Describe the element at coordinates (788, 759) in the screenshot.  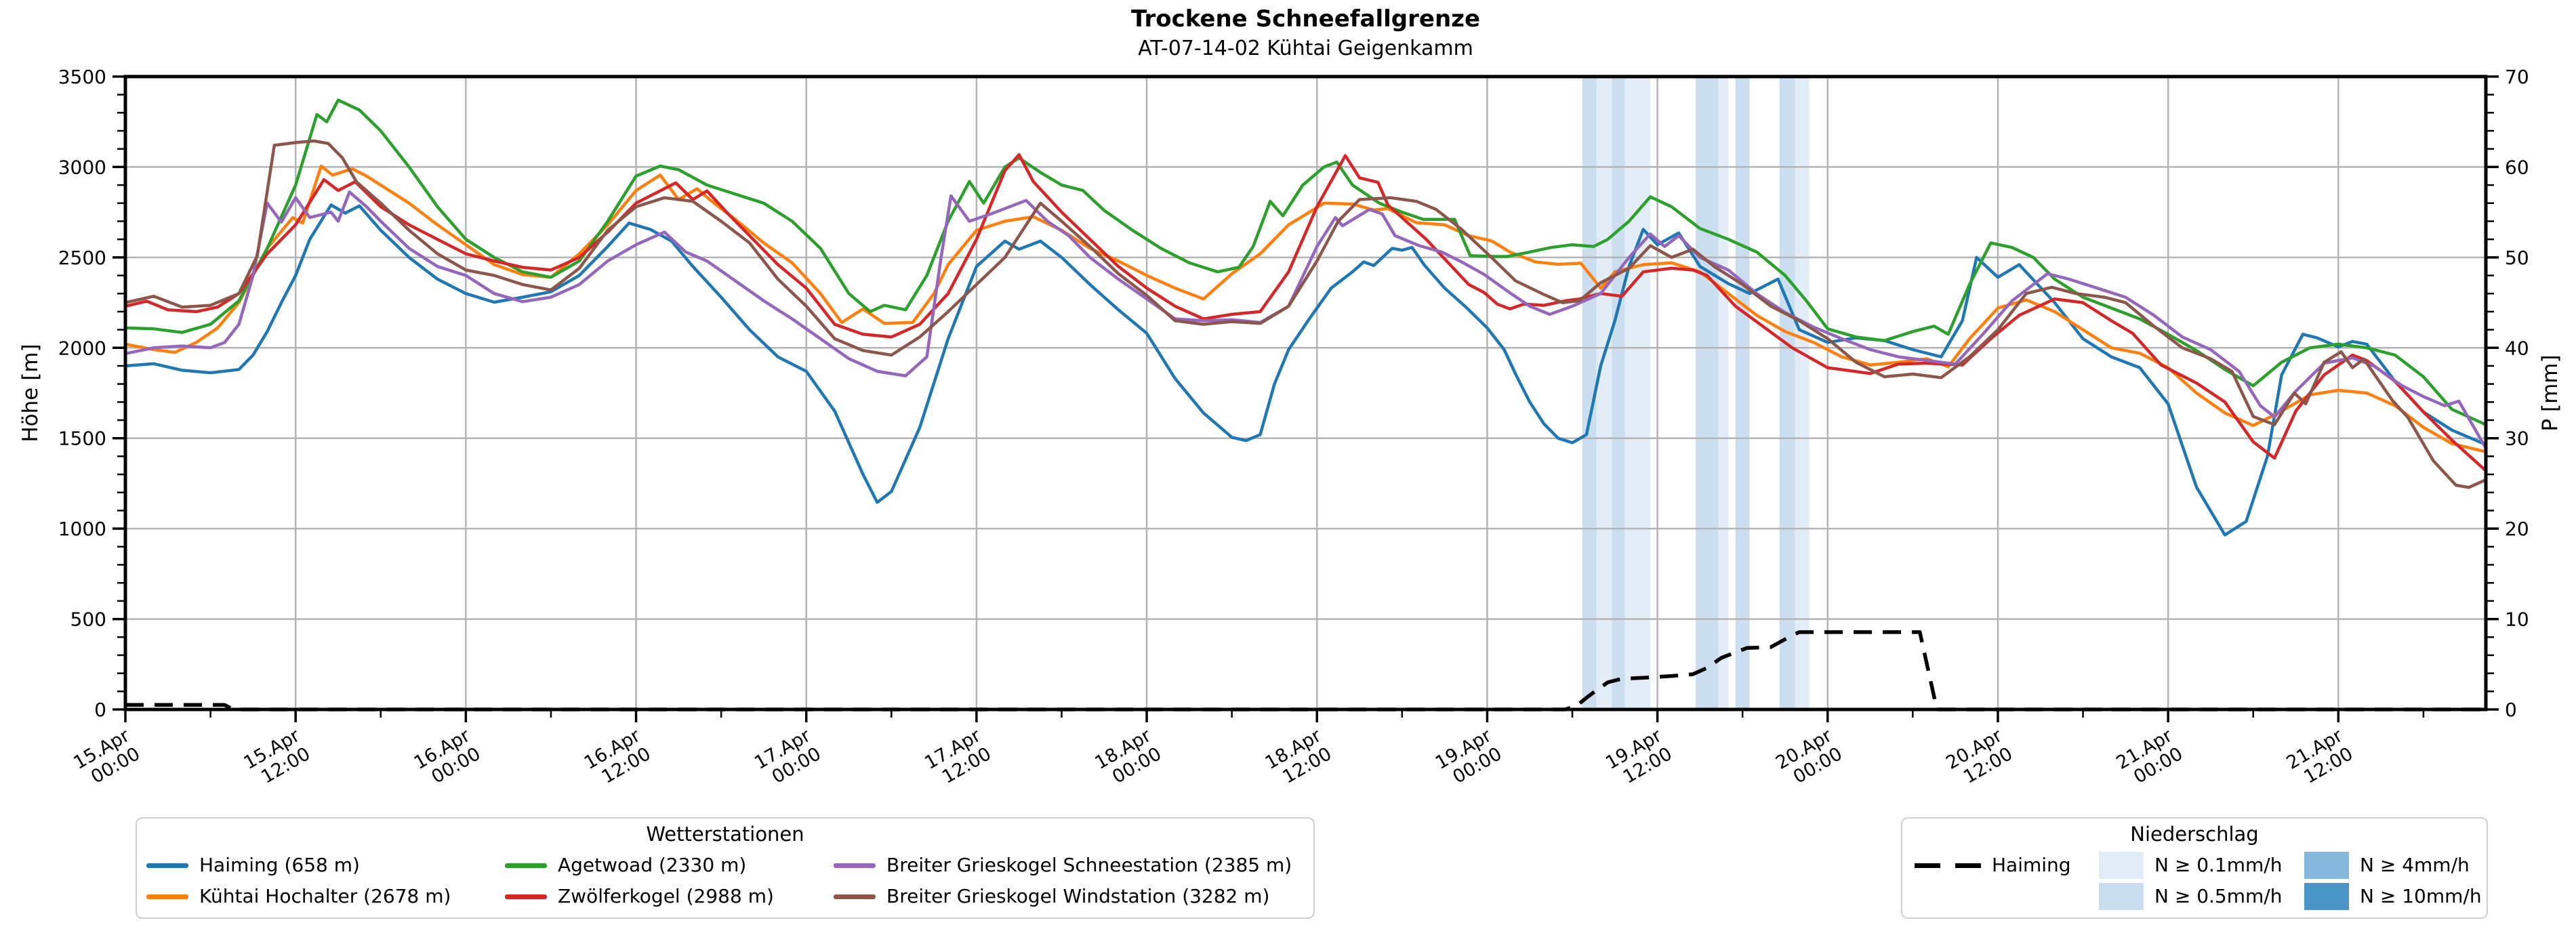
I see `x-tick-label: 17.Apr00:00` at that location.